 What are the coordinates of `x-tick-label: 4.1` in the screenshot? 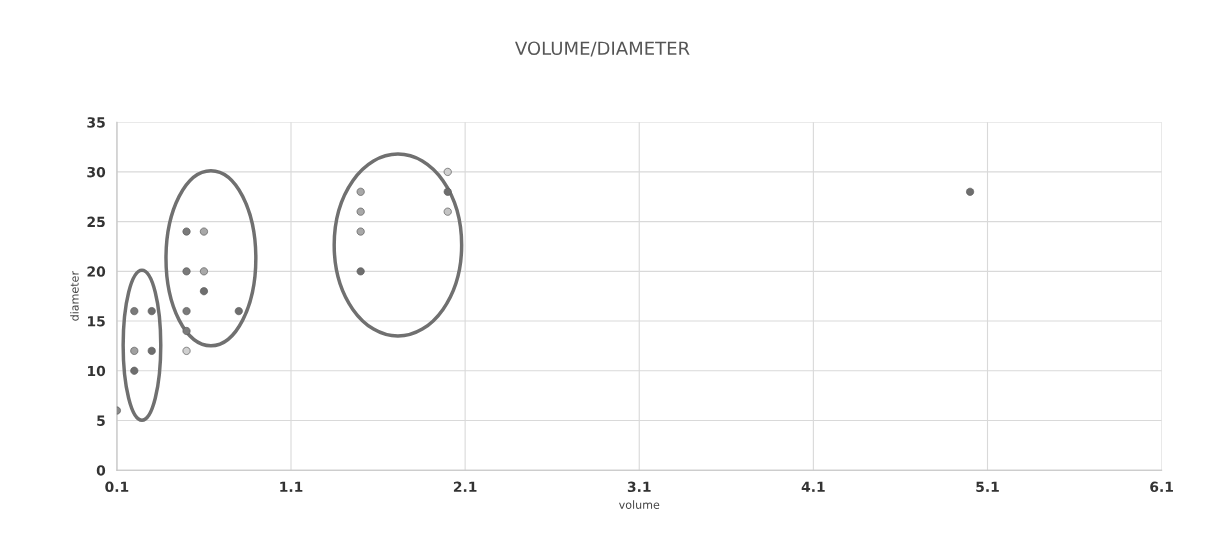 It's located at (813, 486).